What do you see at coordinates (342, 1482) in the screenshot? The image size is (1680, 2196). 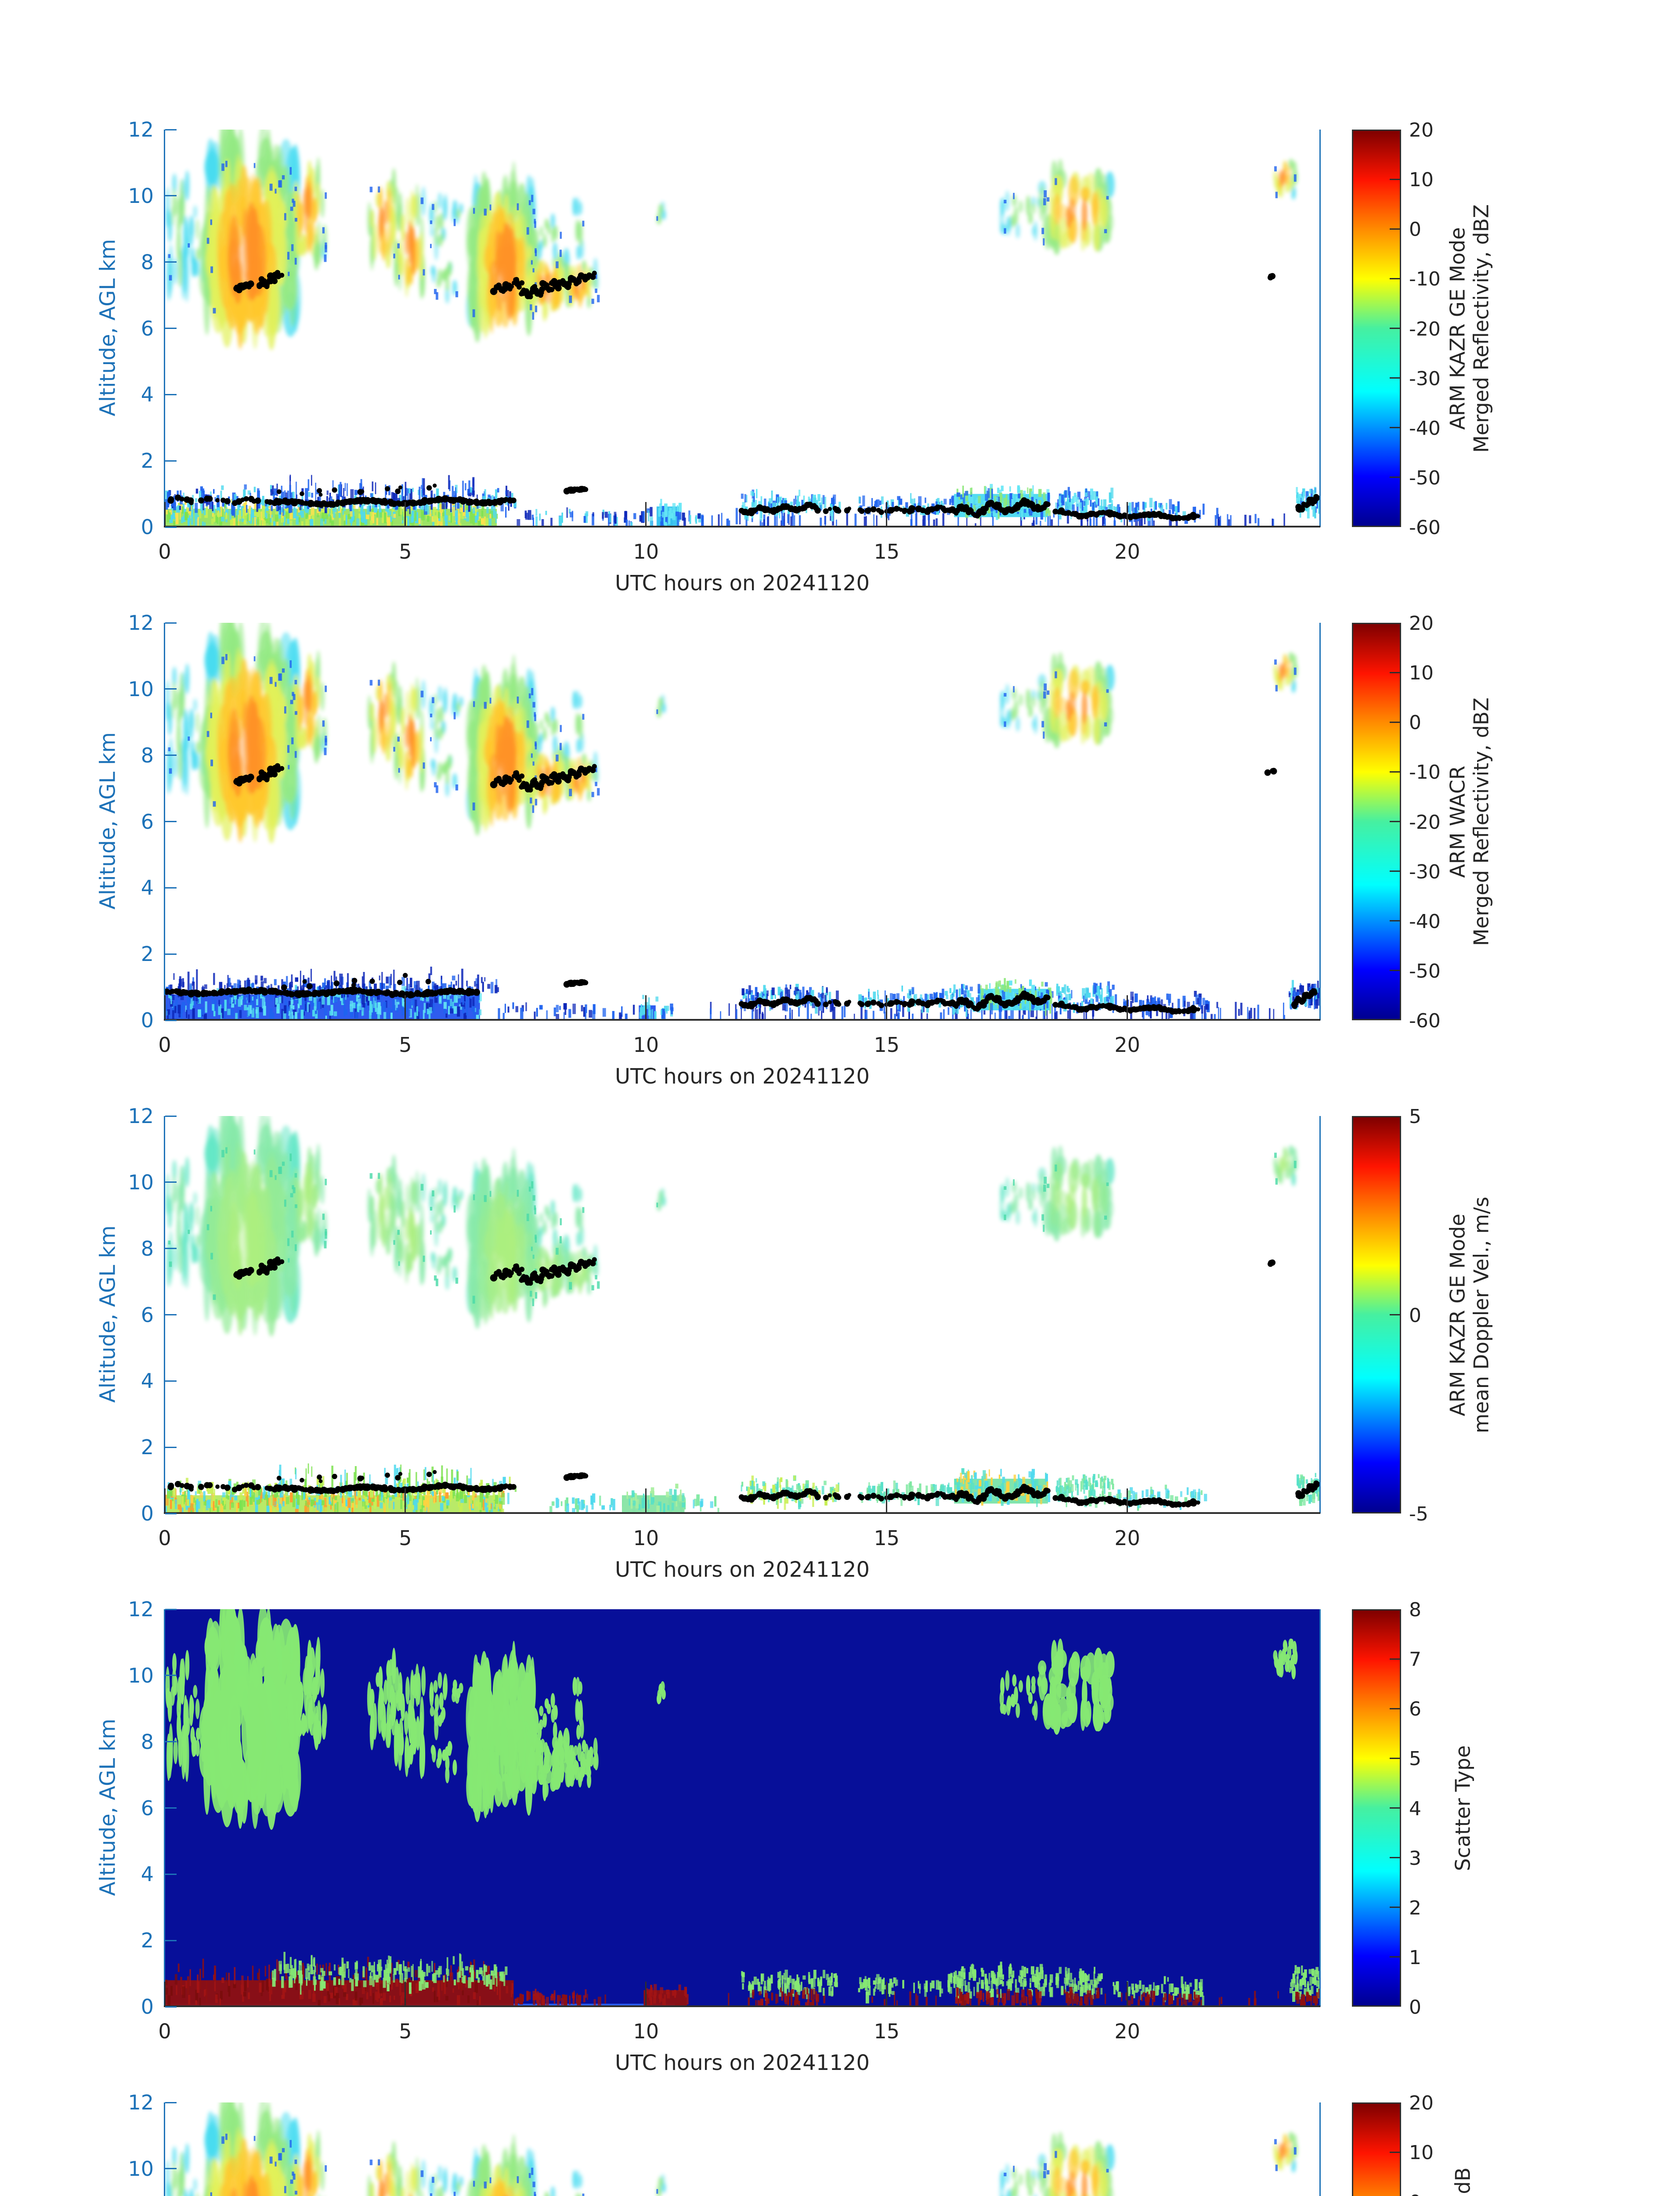 I see `dot-trail-dt-left` at bounding box center [342, 1482].